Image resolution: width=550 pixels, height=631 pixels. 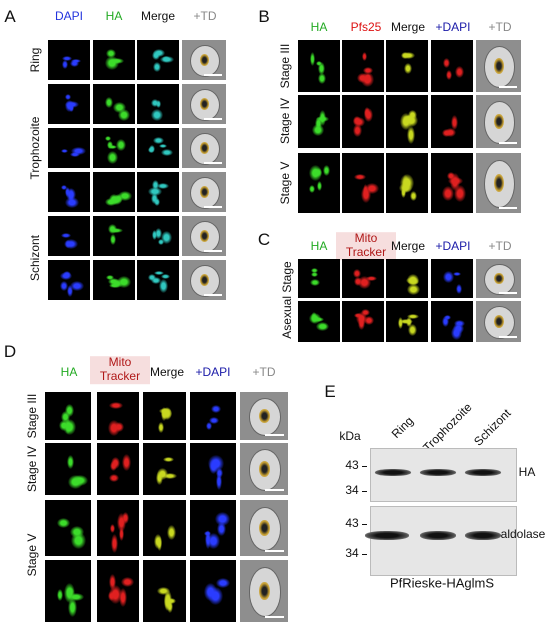 I want to click on panel-label: E, so click(x=330, y=392).